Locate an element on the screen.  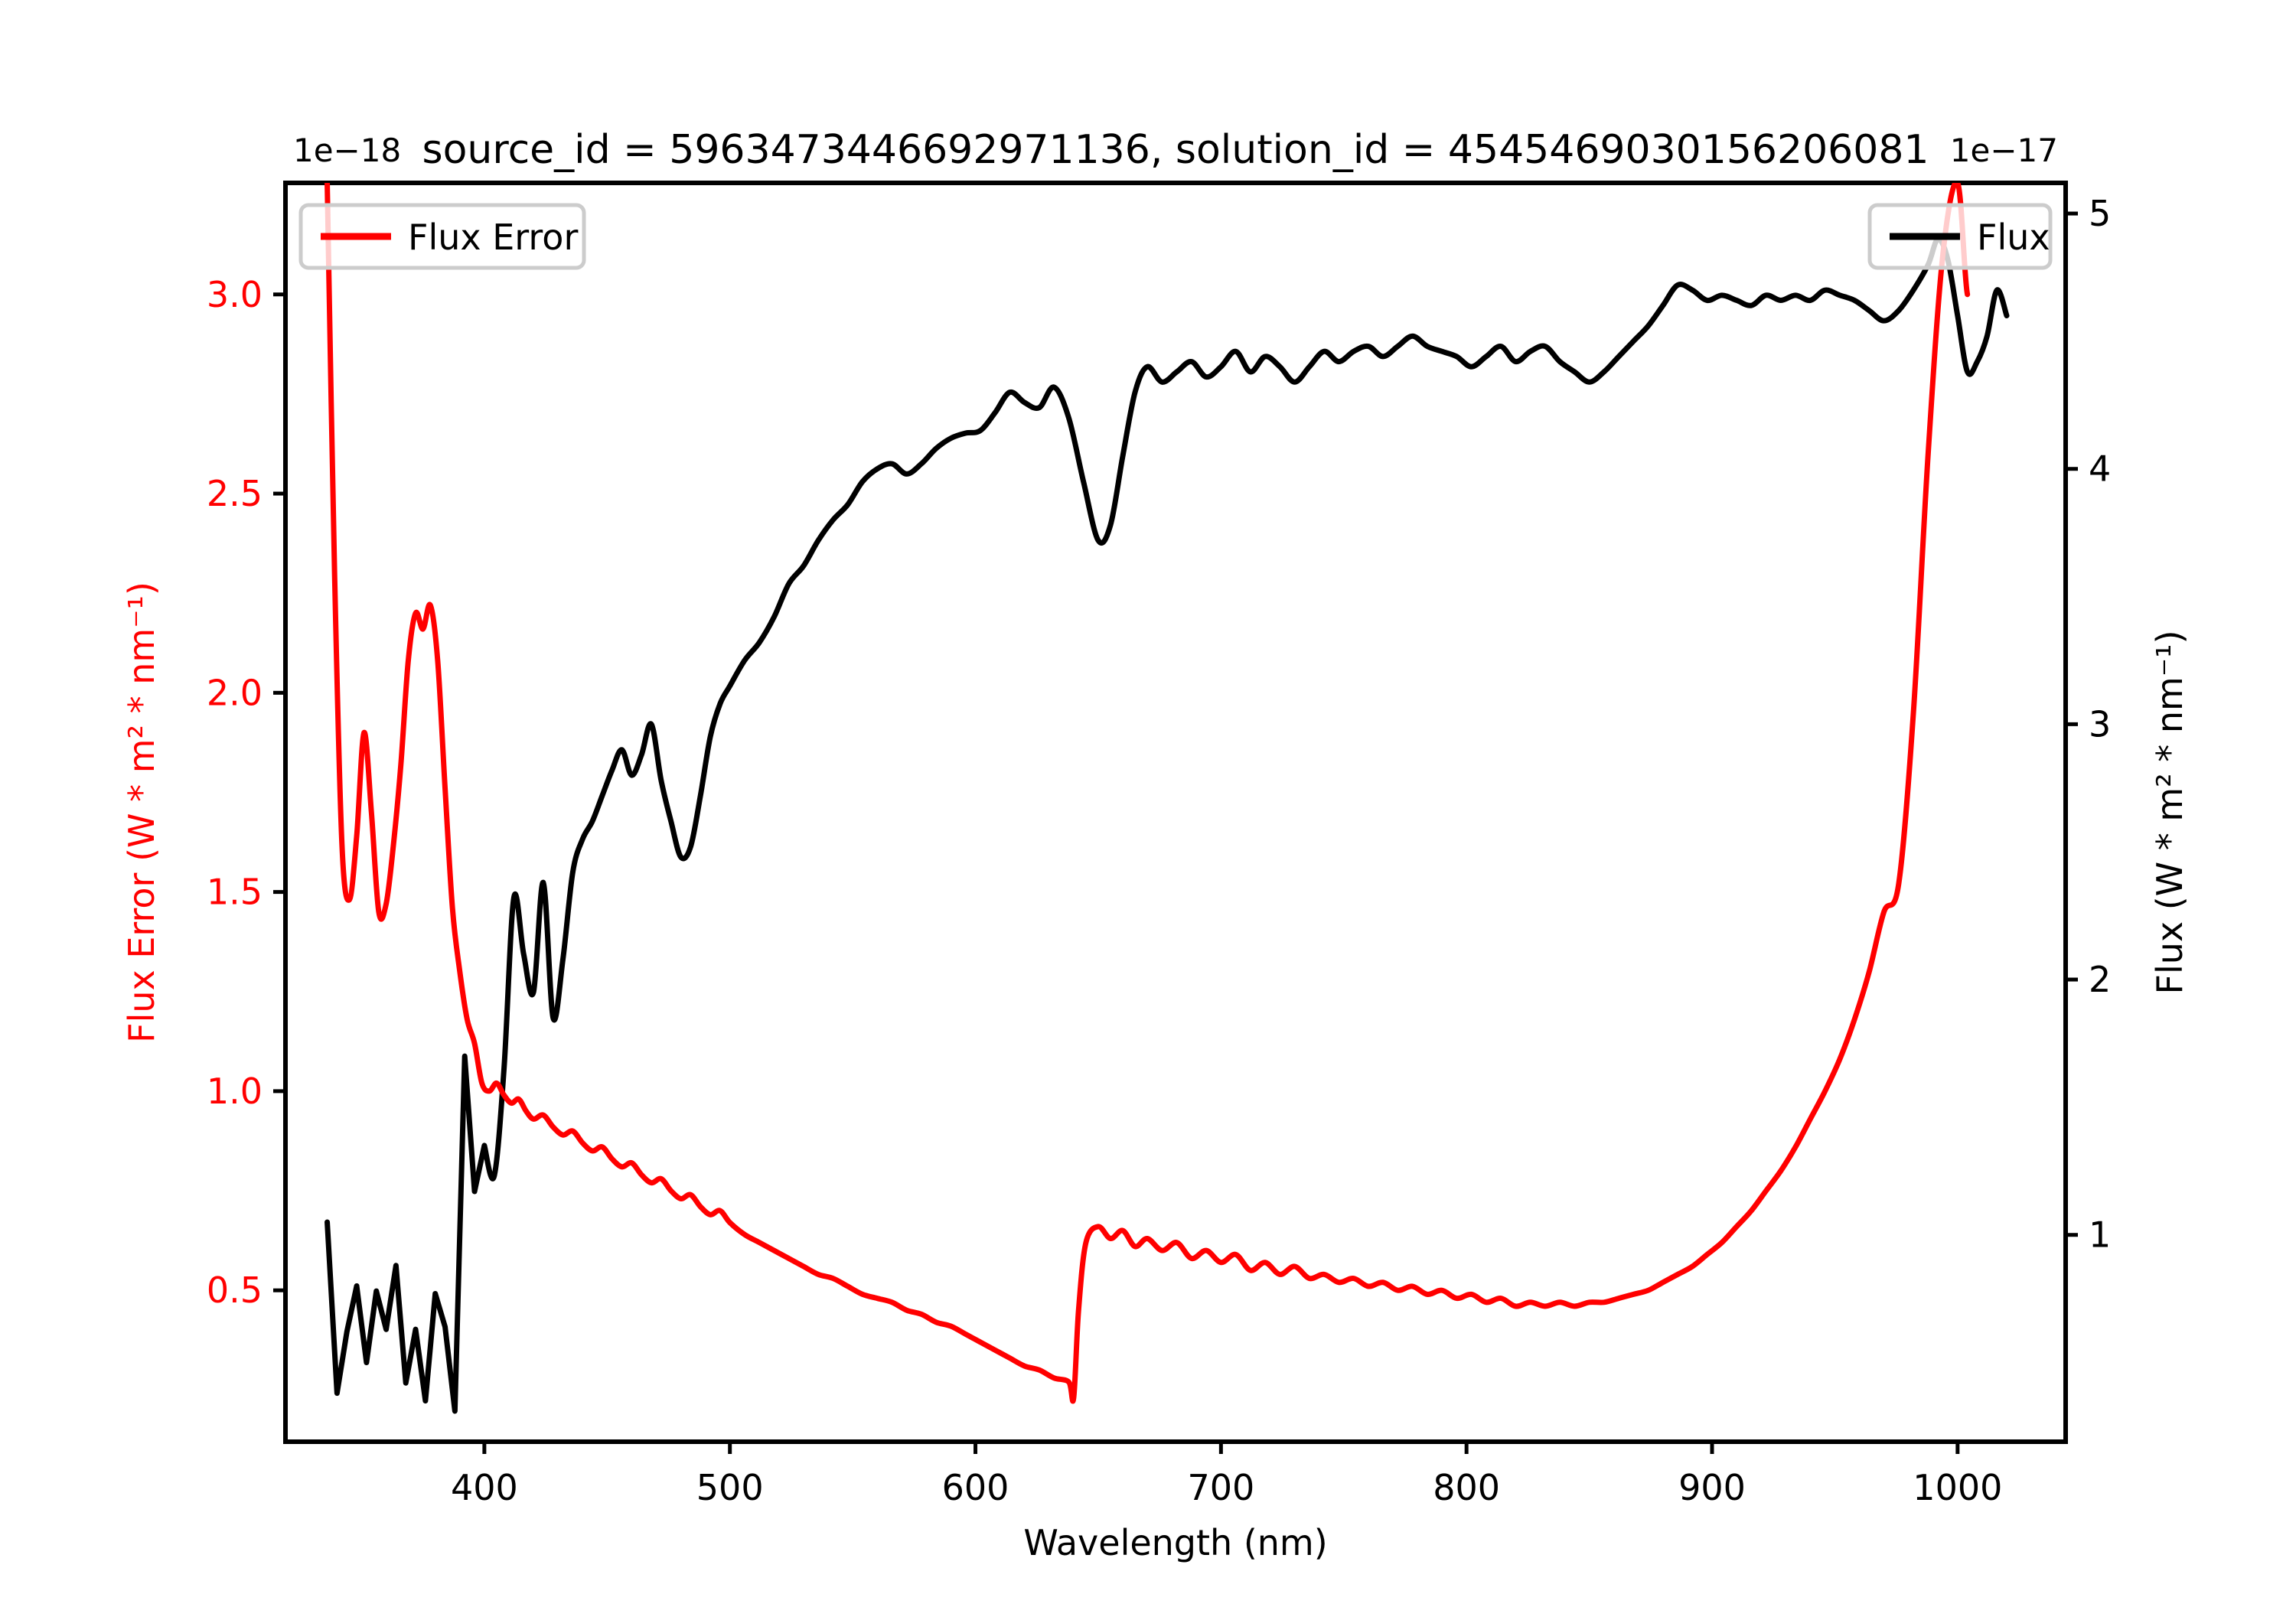
left-tick-label: 1.0 is located at coordinates (235, 1091).